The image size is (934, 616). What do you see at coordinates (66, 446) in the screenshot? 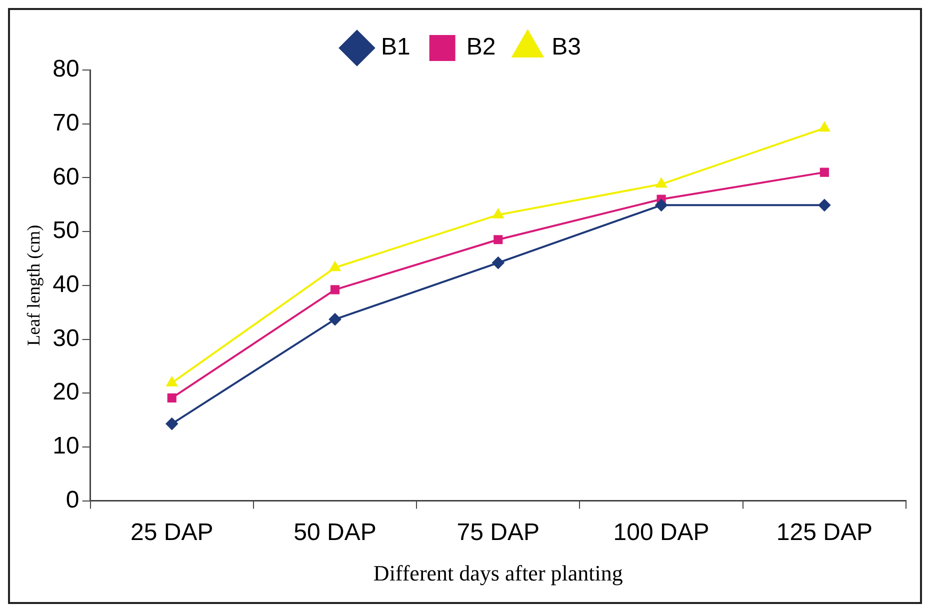
I see `y-tick-label: 10` at bounding box center [66, 446].